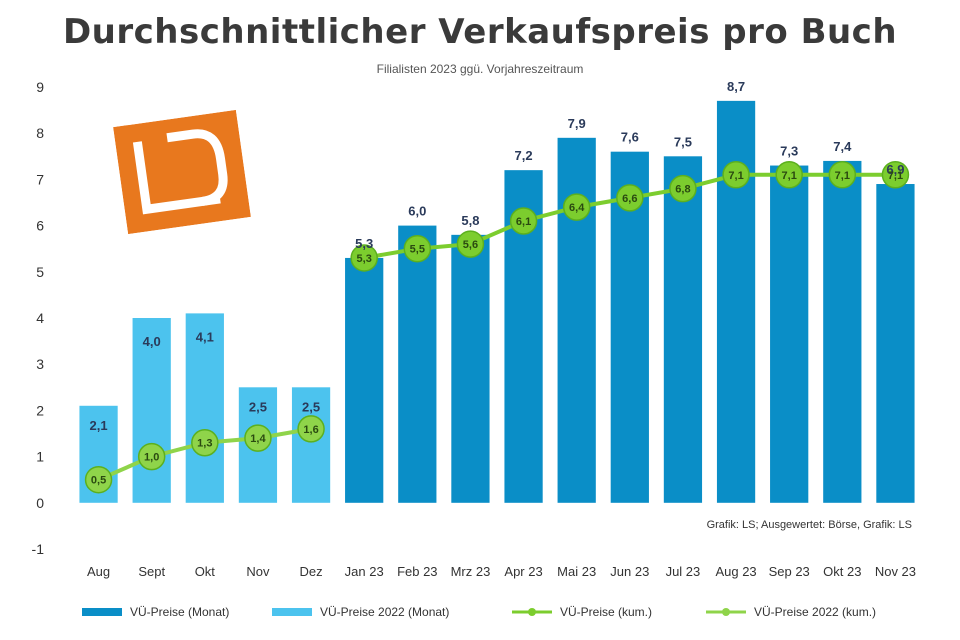  I want to click on x-tick-label: Sept, so click(151, 571).